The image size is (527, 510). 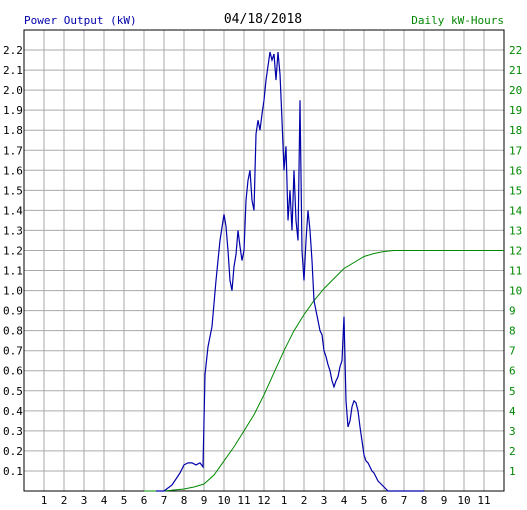 I want to click on left-tick-label: 2.1, so click(x=13, y=70).